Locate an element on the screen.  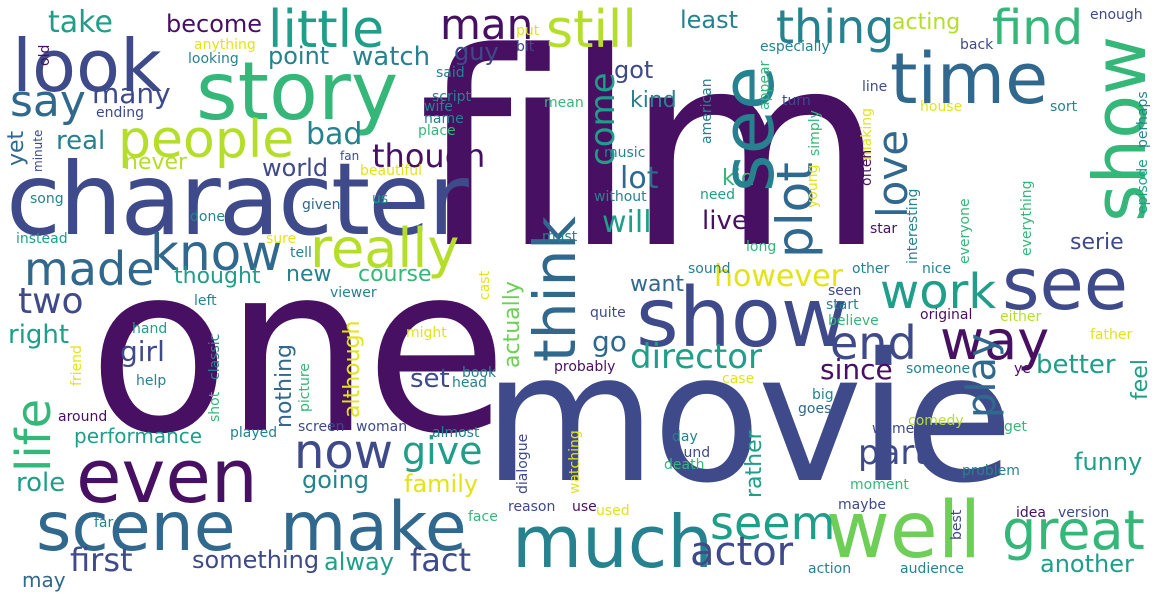
word-far: far is located at coordinates (104, 523).